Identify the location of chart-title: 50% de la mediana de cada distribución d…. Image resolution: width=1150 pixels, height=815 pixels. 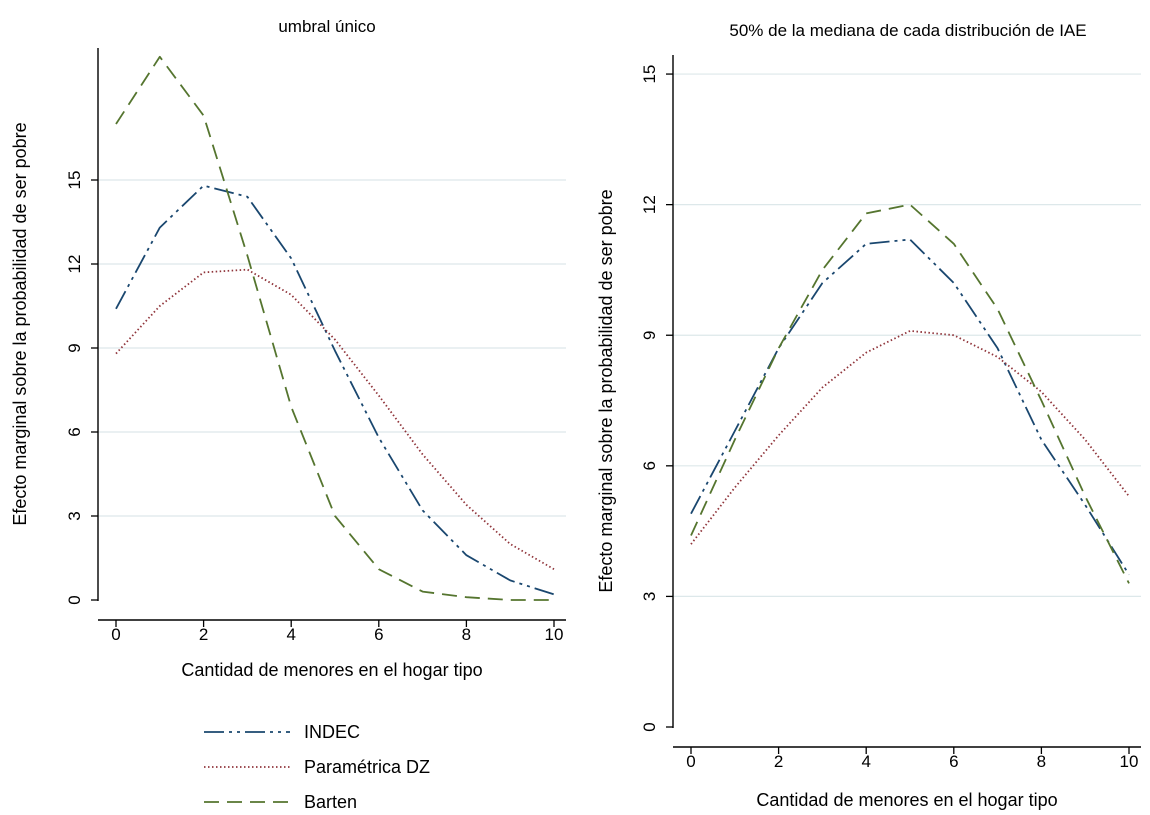
(907, 30).